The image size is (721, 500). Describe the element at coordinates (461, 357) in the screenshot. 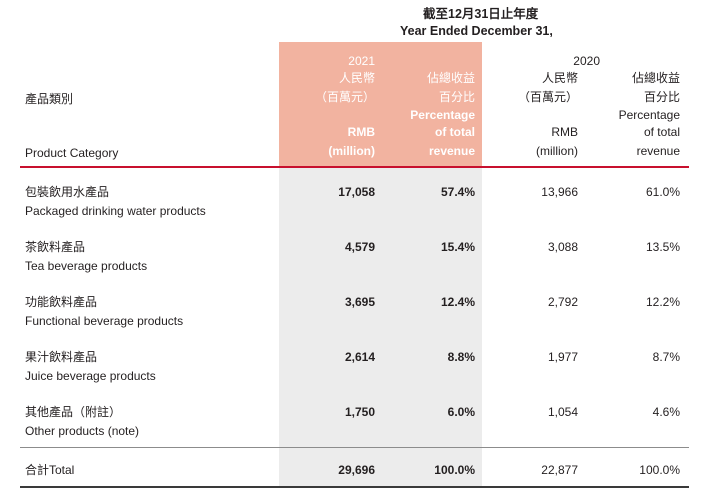

I see `pct-2021-value: 8.8%` at that location.